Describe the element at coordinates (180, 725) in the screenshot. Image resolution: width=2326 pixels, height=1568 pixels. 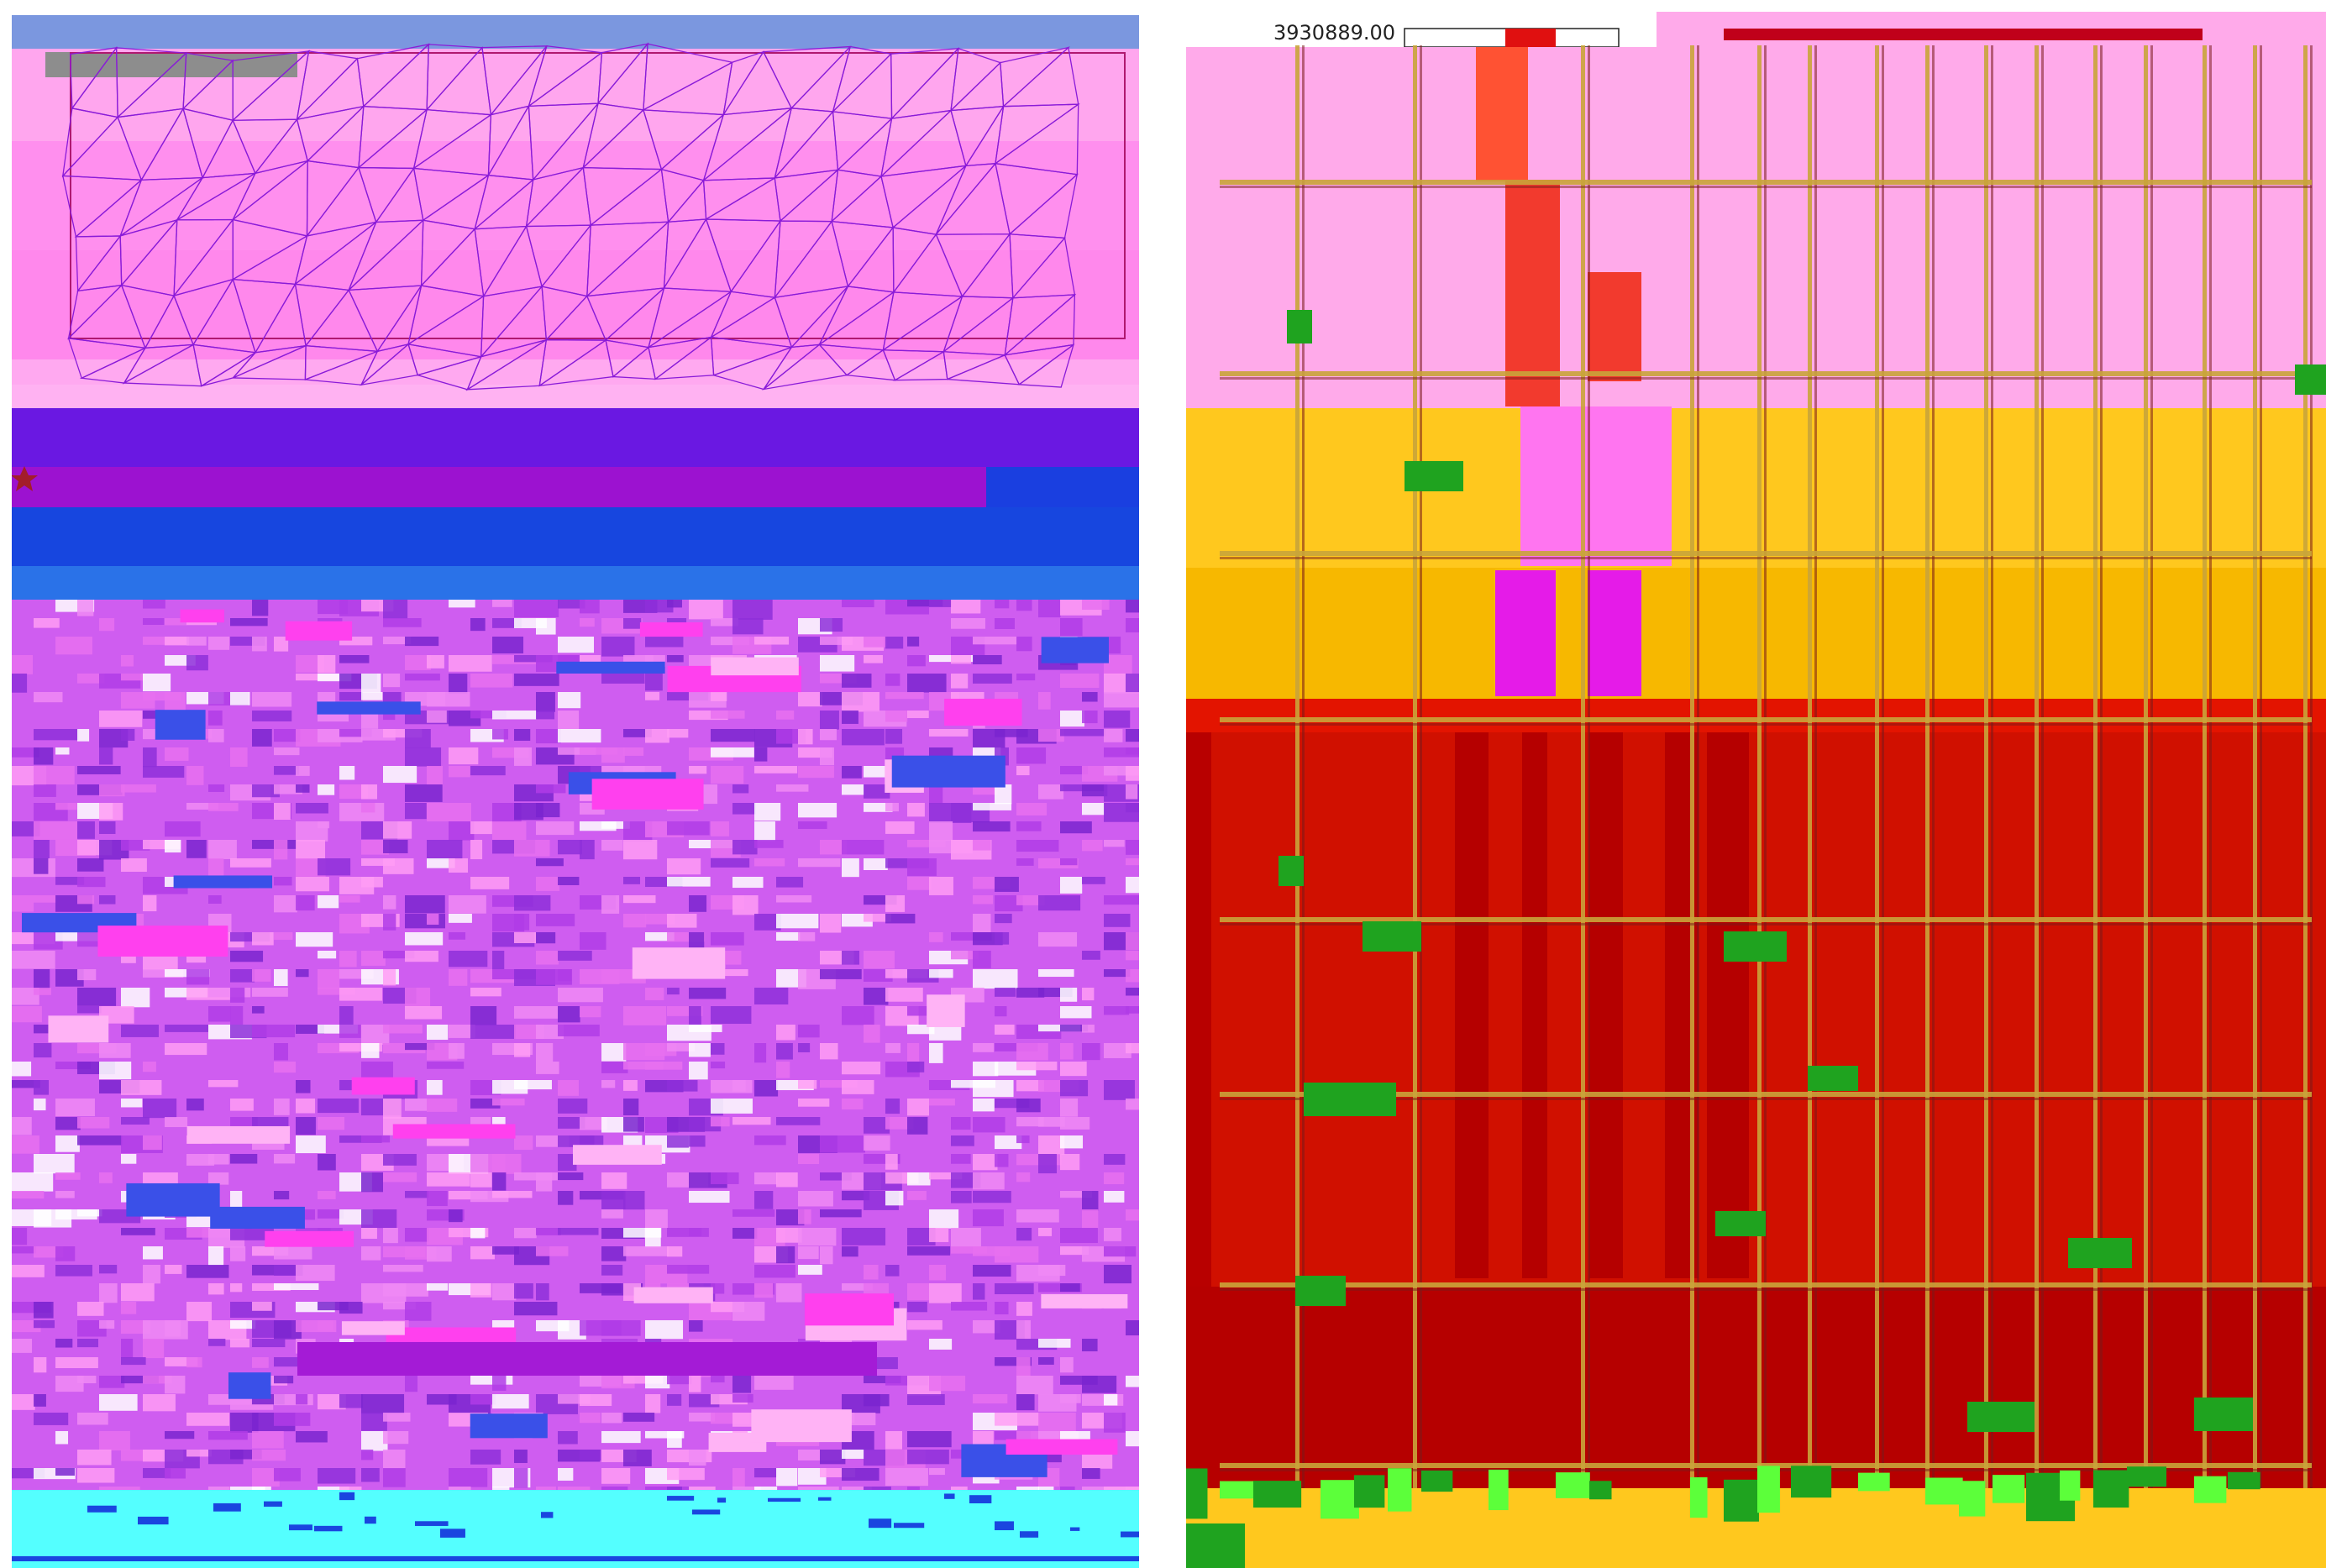
I see `texture-highlight` at that location.